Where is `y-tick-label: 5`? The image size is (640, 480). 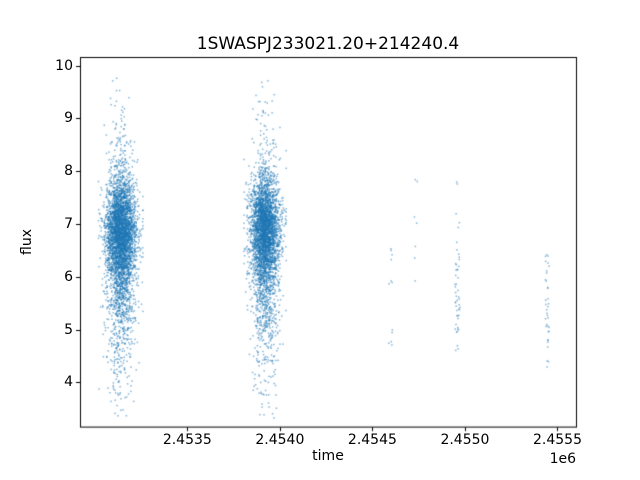
y-tick-label: 5 is located at coordinates (68, 329).